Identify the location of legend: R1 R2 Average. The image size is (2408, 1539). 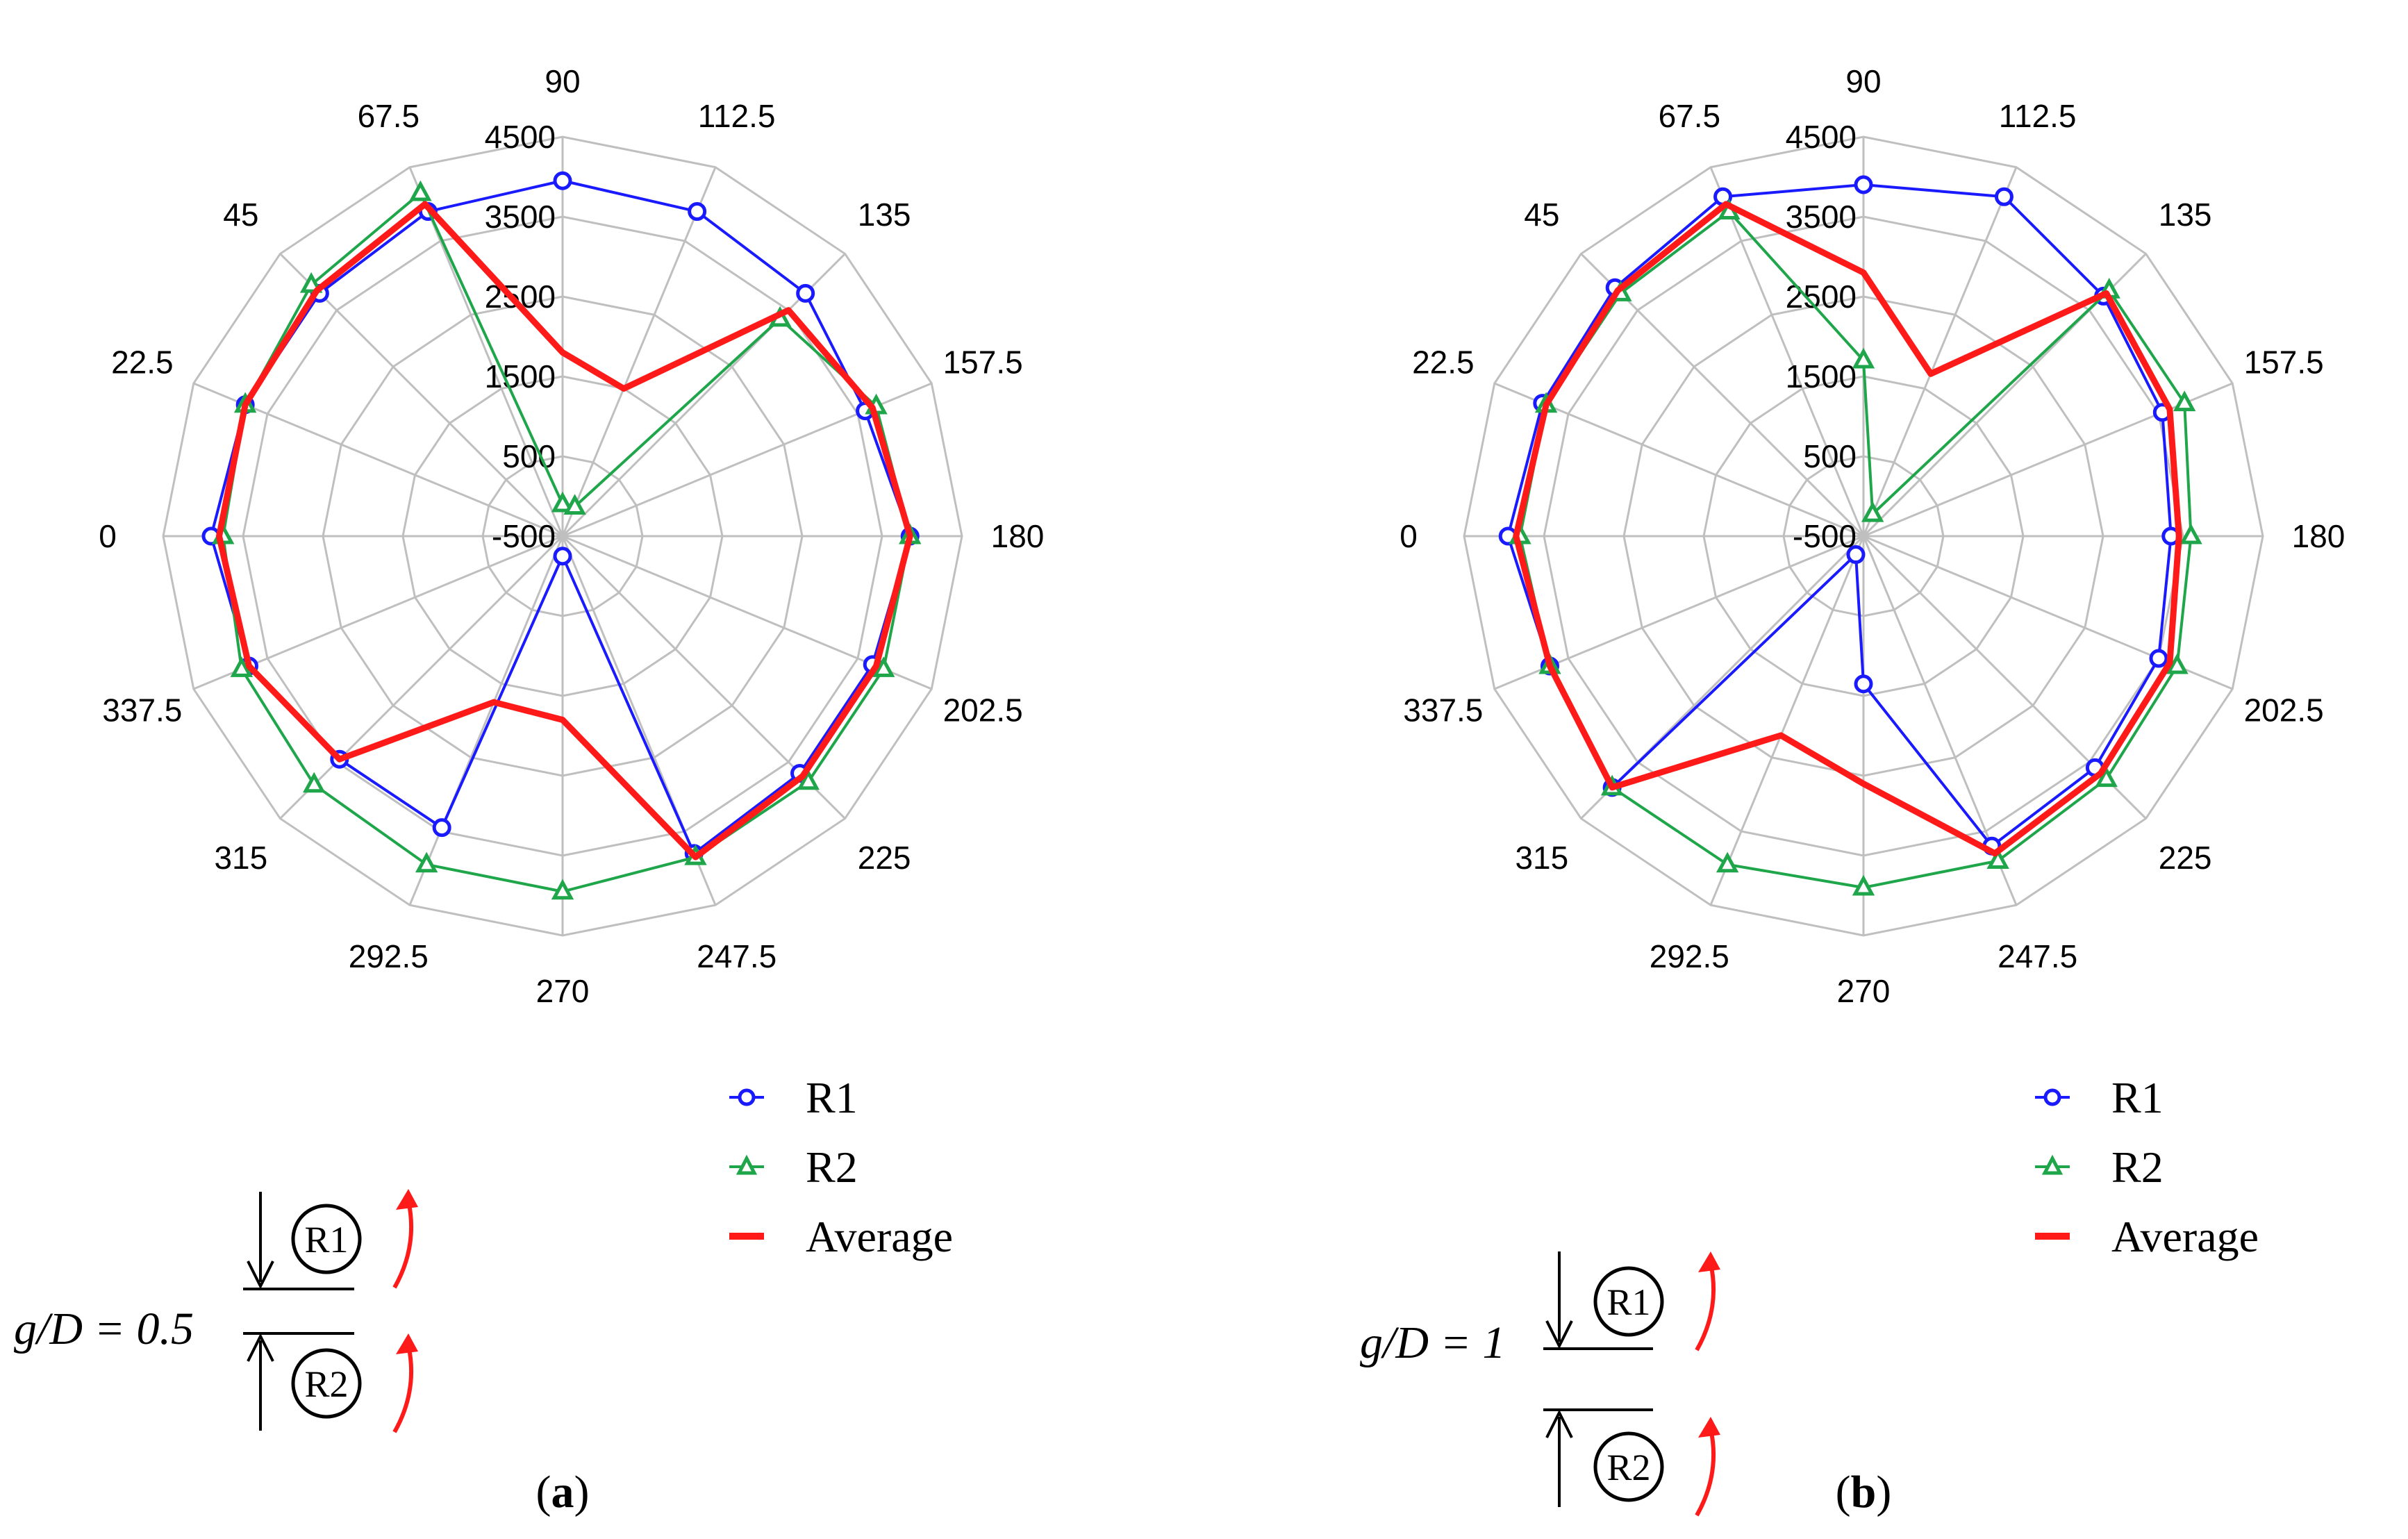
(2147, 1167).